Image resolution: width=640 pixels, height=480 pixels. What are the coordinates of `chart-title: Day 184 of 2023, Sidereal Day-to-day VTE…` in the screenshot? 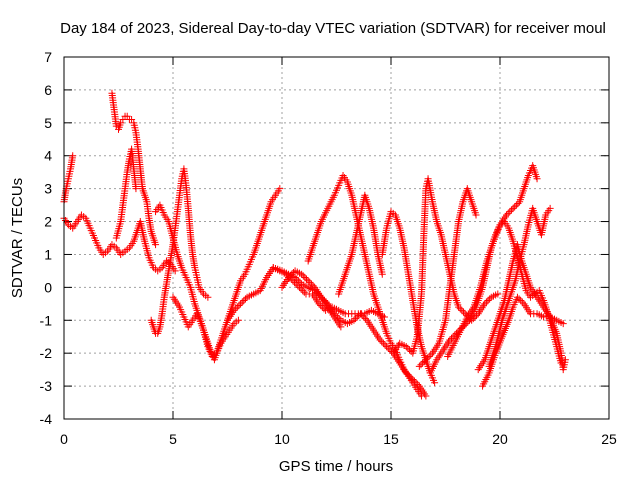 It's located at (333, 28).